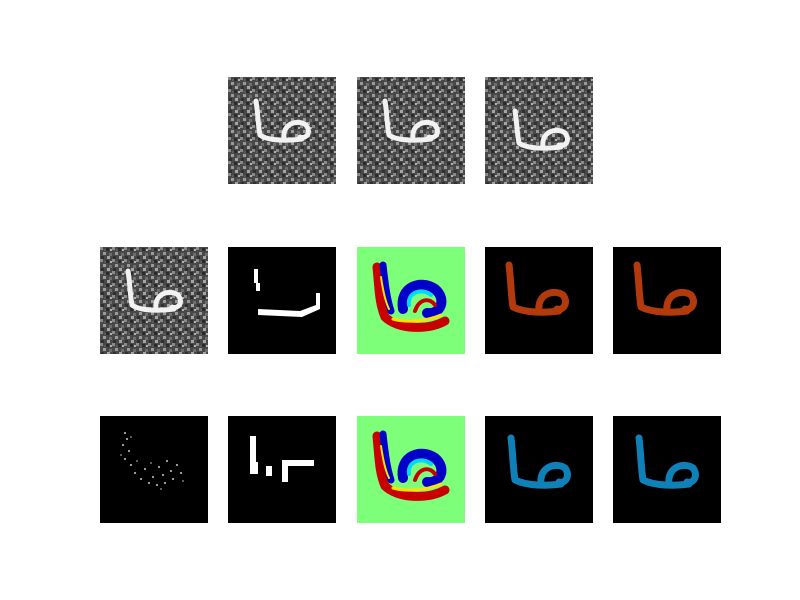  I want to click on orange-overlay-tile-r2-c4, so click(539, 300).